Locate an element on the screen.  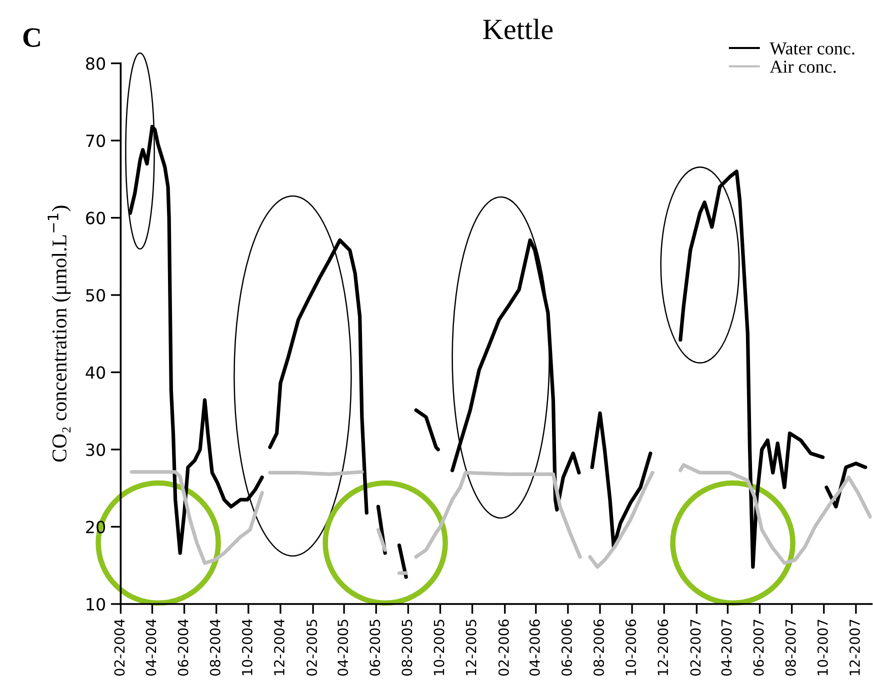
y-tick-label: 60 is located at coordinates (96, 218).